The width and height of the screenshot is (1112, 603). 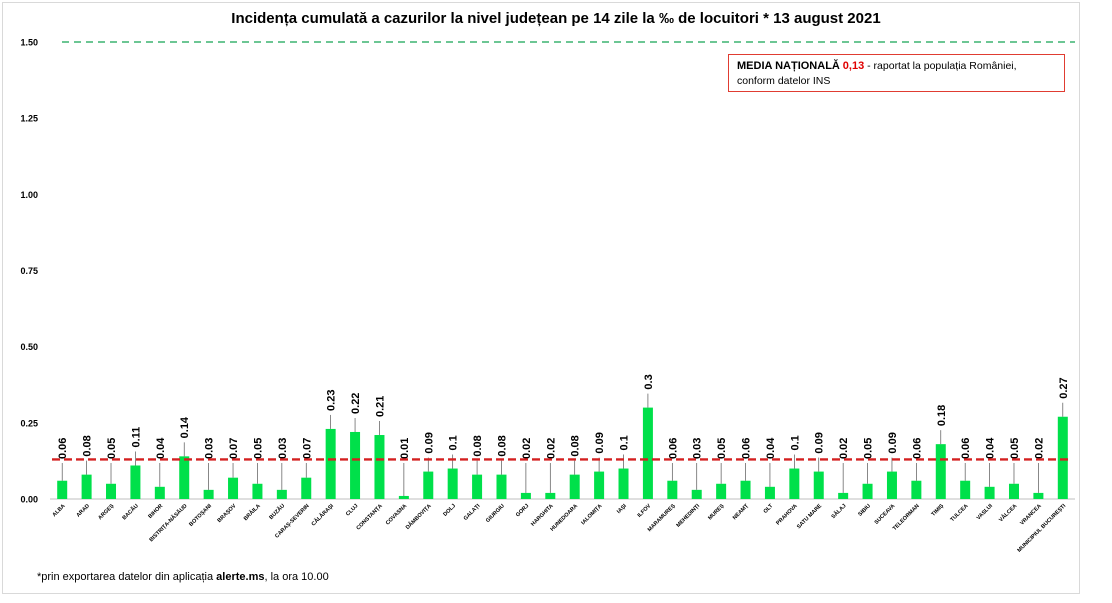 I want to click on category-label: MUNICIPIUL BUCUREȘTI, so click(x=1042, y=528).